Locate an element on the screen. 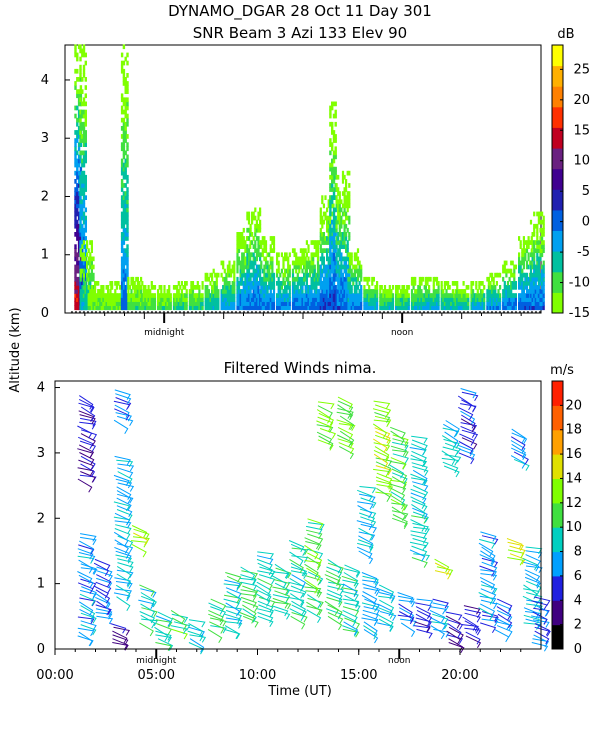 This screenshot has width=600, height=750. snr-colorbar-swatch is located at coordinates (557, 241).